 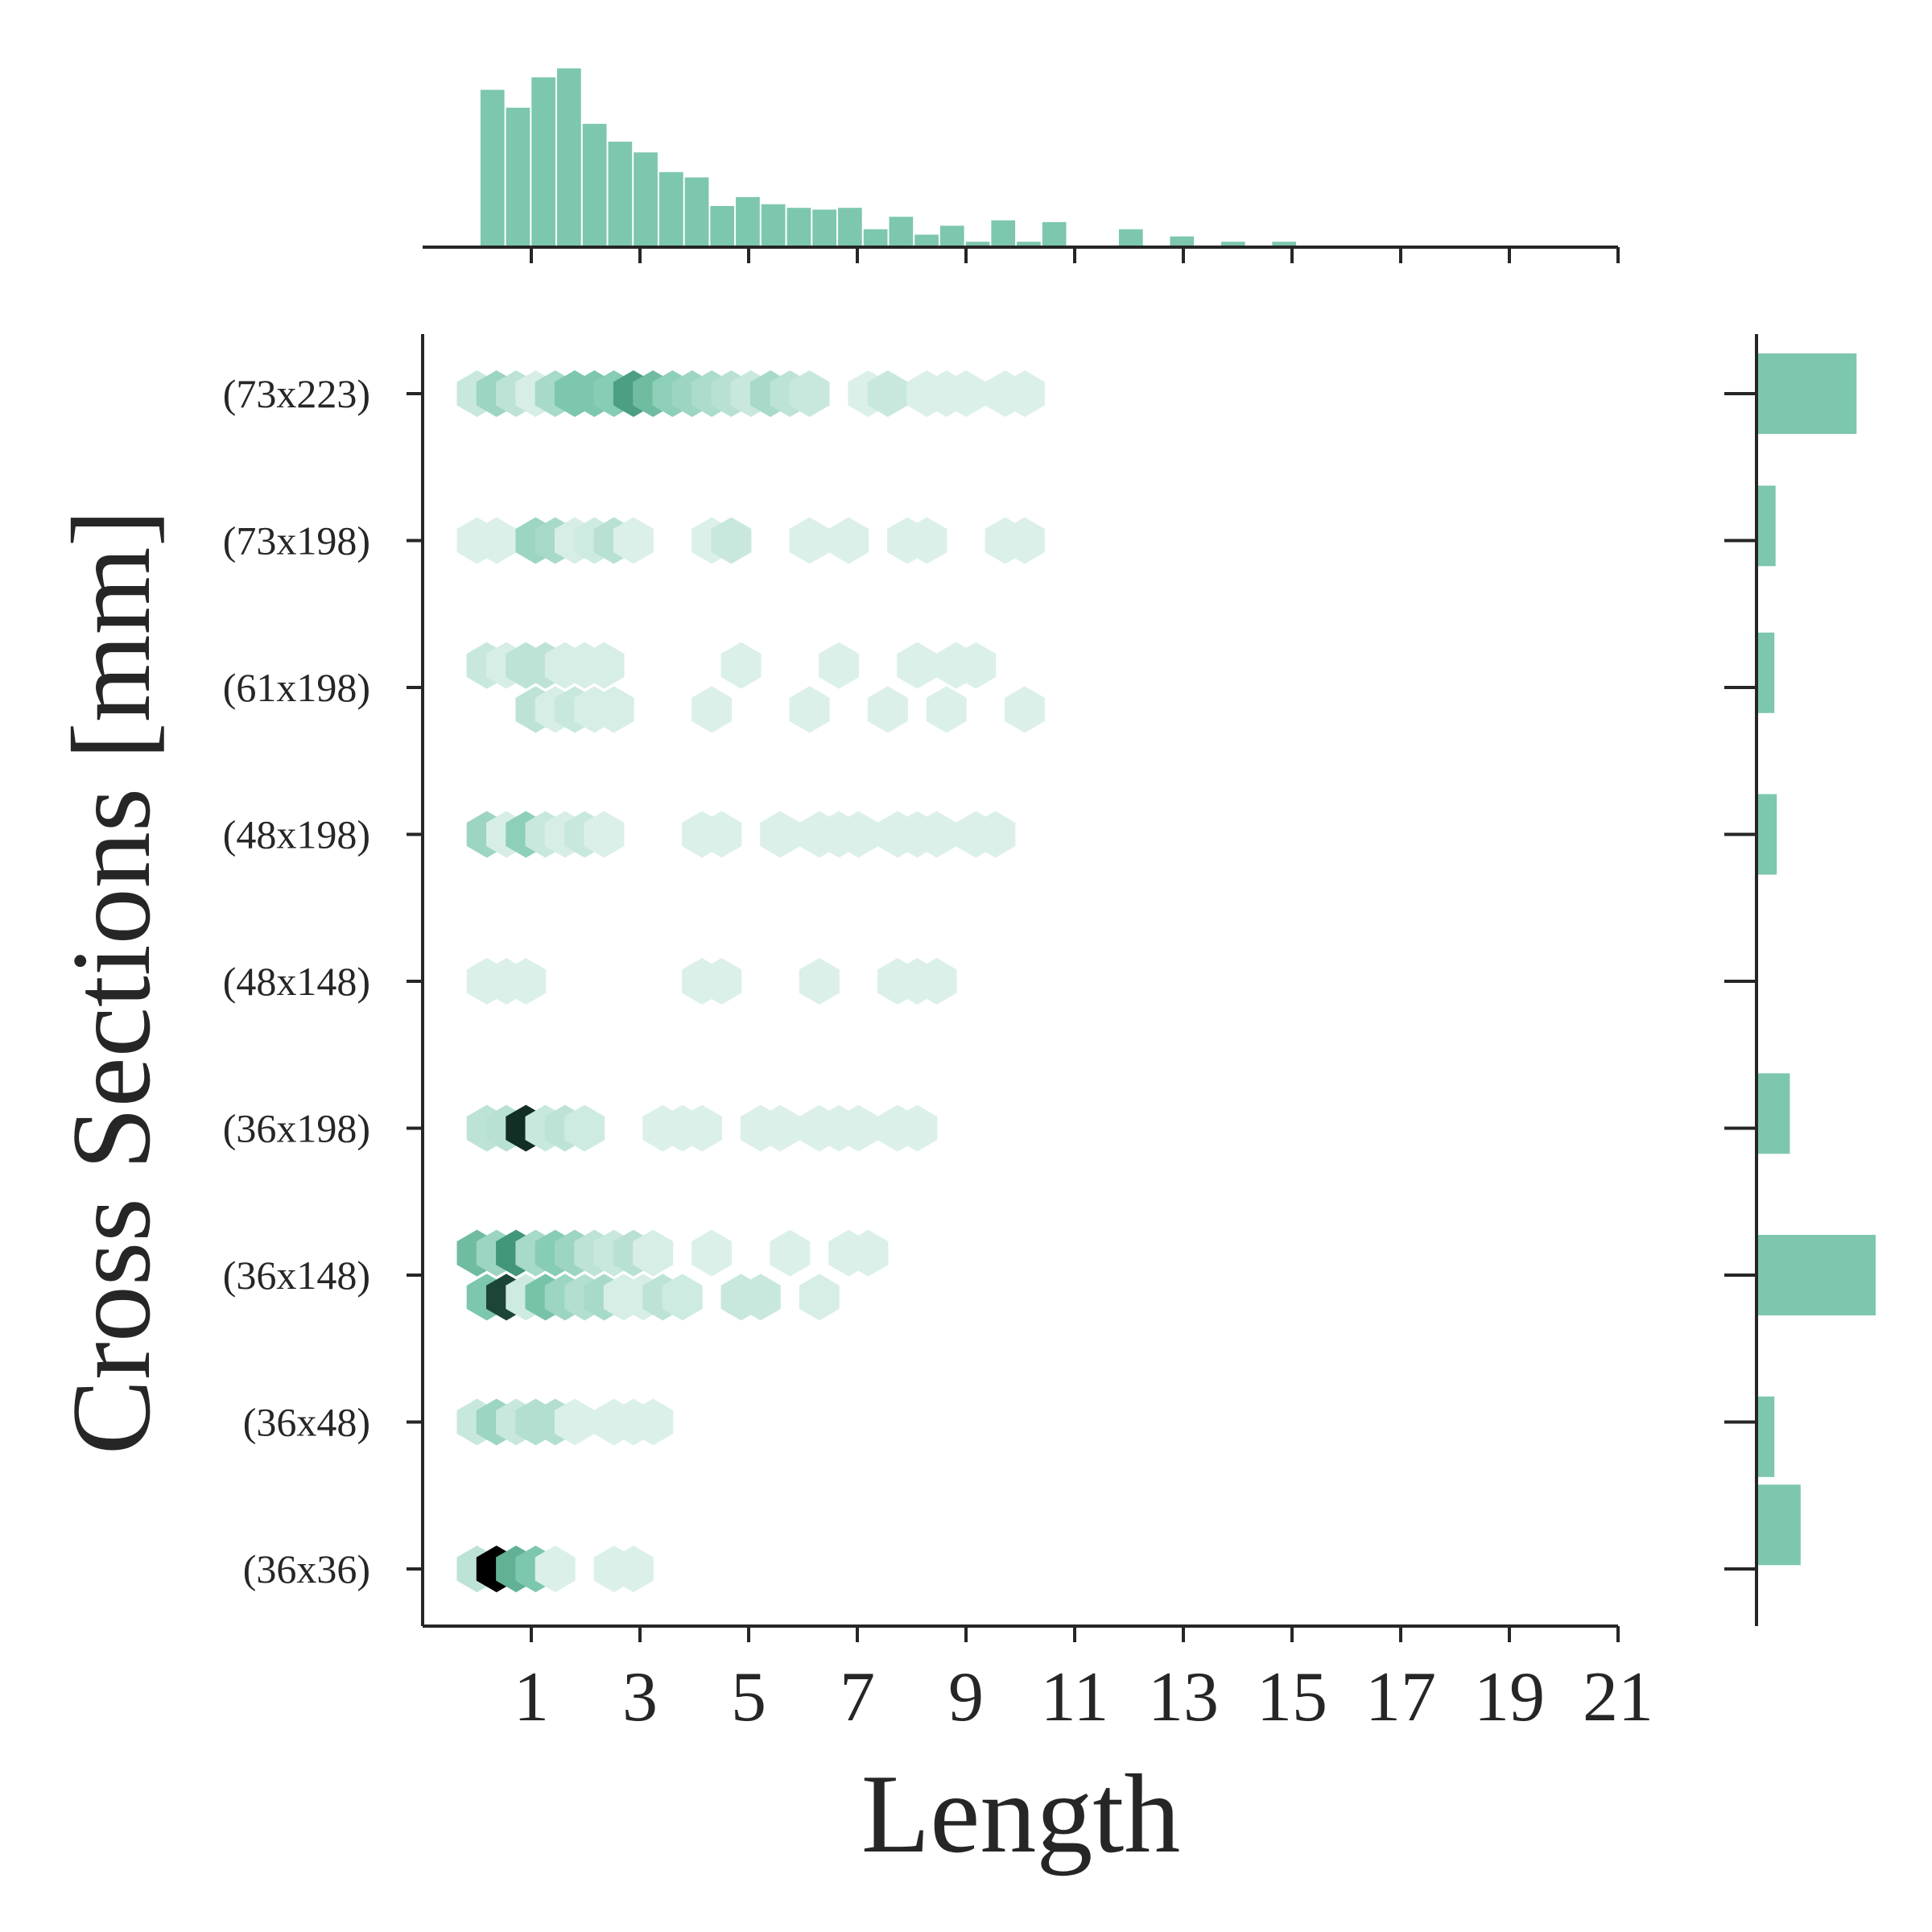 I want to click on y-tick-label: (48x148), so click(x=296, y=981).